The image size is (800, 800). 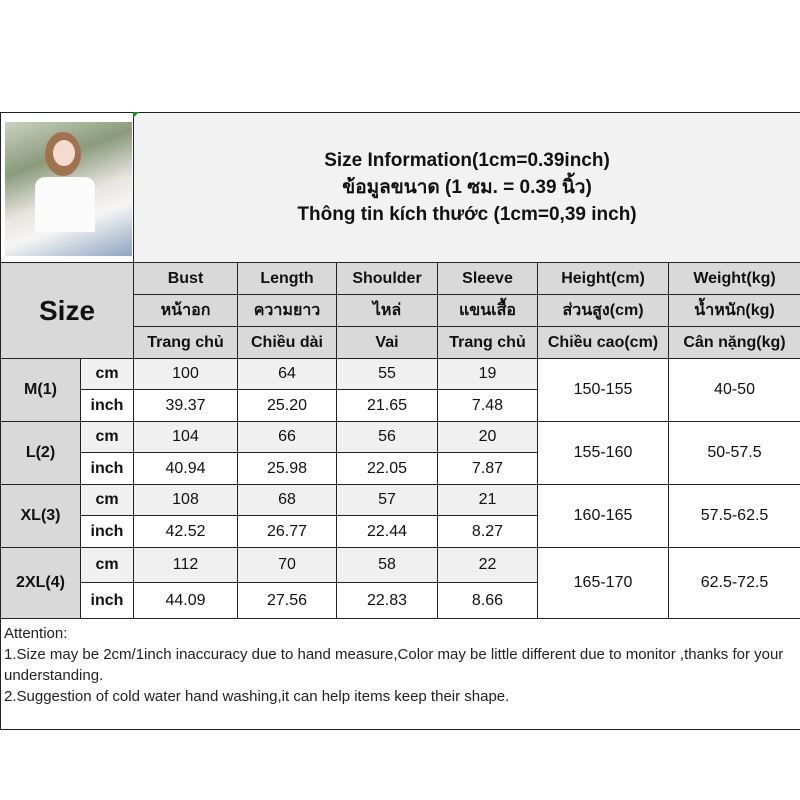 What do you see at coordinates (387, 500) in the screenshot?
I see `measurement-cm: 57` at bounding box center [387, 500].